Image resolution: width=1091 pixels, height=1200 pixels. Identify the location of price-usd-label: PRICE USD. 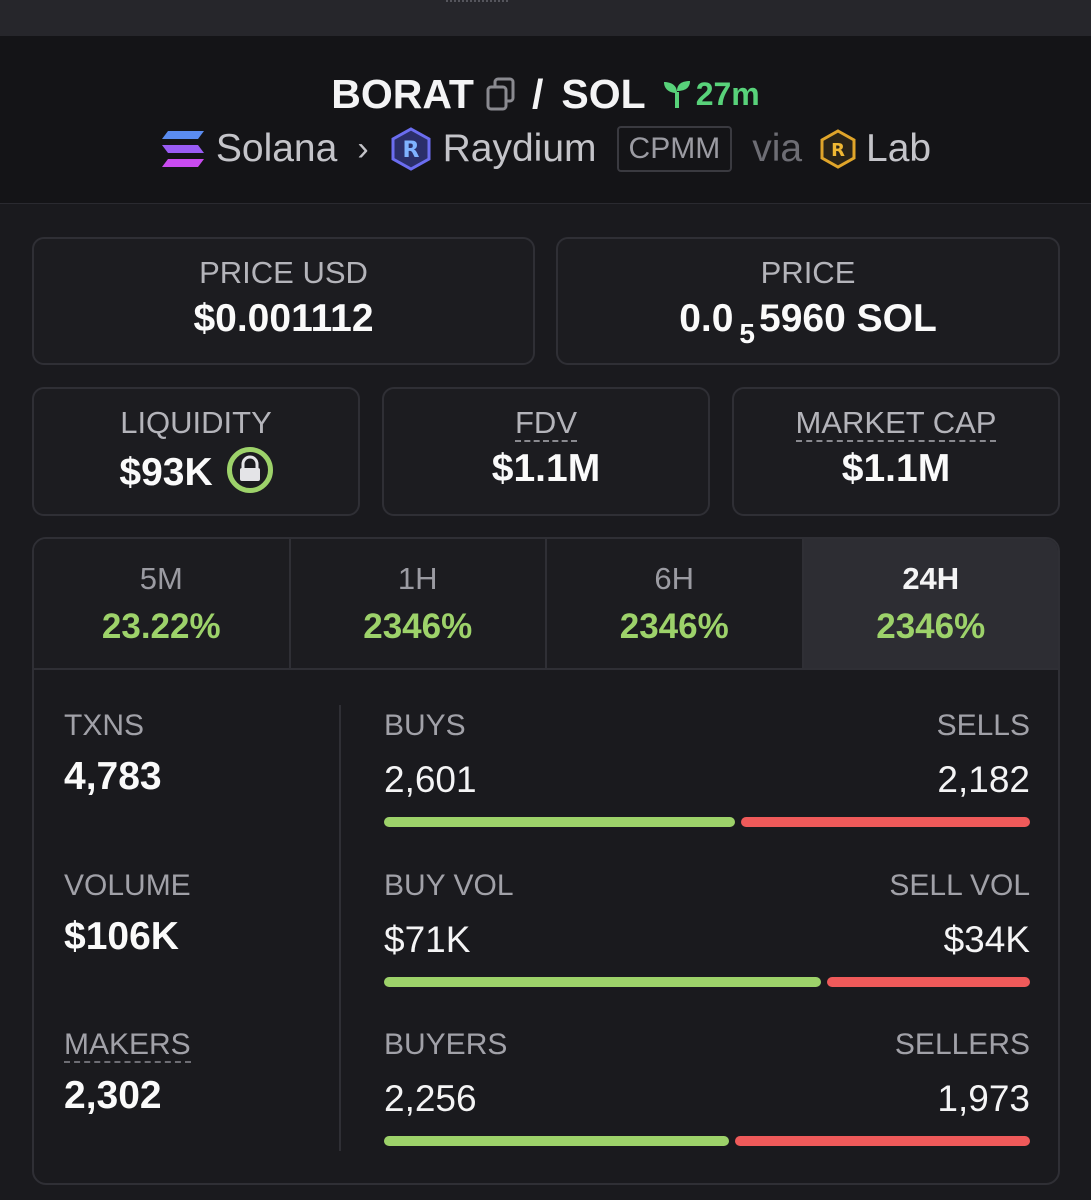
(283, 272).